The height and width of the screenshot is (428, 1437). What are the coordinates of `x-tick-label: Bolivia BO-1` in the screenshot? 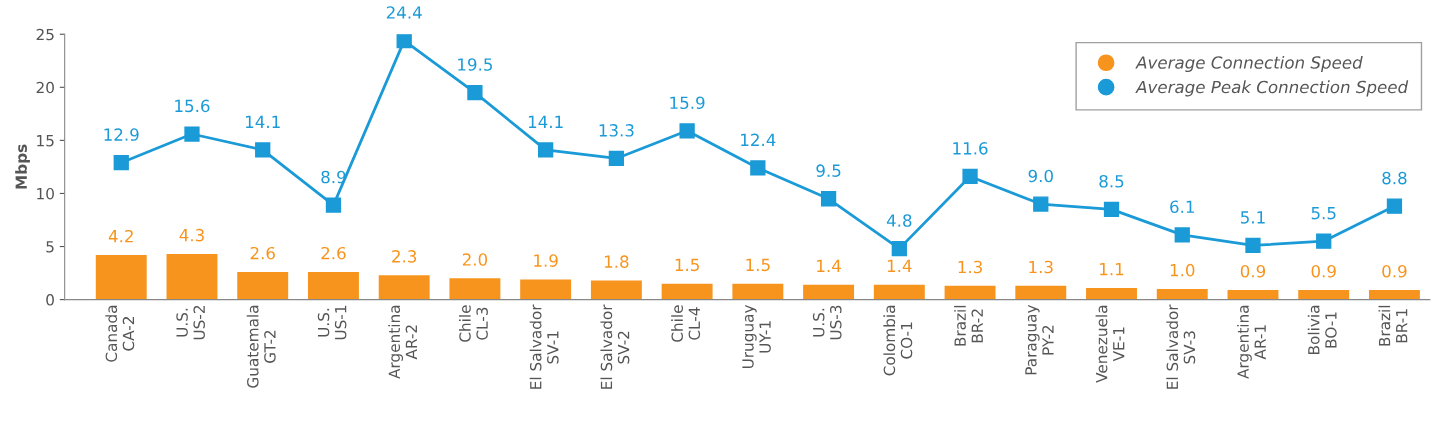 It's located at (1322, 329).